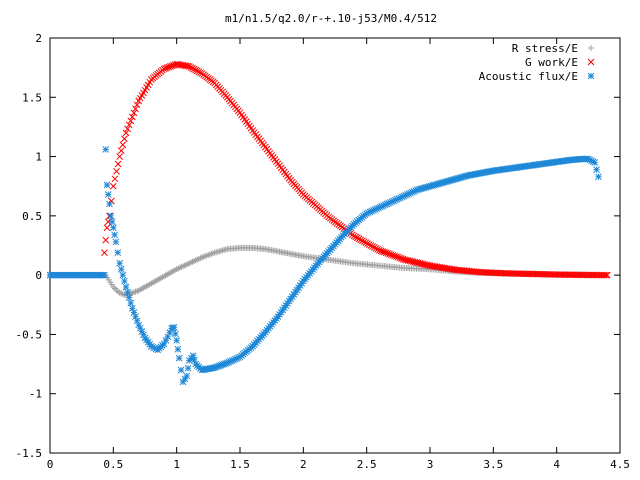 The image size is (640, 480). Describe the element at coordinates (331, 18) in the screenshot. I see `chart-title: m1/n1.5/q2.0/r-+.10-j53/M0.4/512` at that location.